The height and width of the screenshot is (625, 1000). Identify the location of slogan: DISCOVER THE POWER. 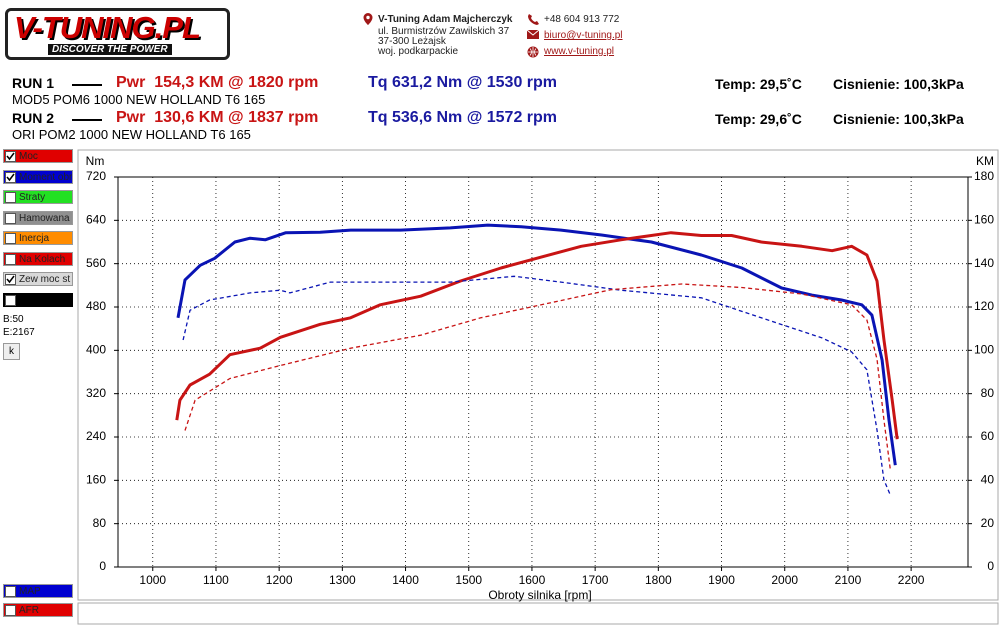
(110, 49).